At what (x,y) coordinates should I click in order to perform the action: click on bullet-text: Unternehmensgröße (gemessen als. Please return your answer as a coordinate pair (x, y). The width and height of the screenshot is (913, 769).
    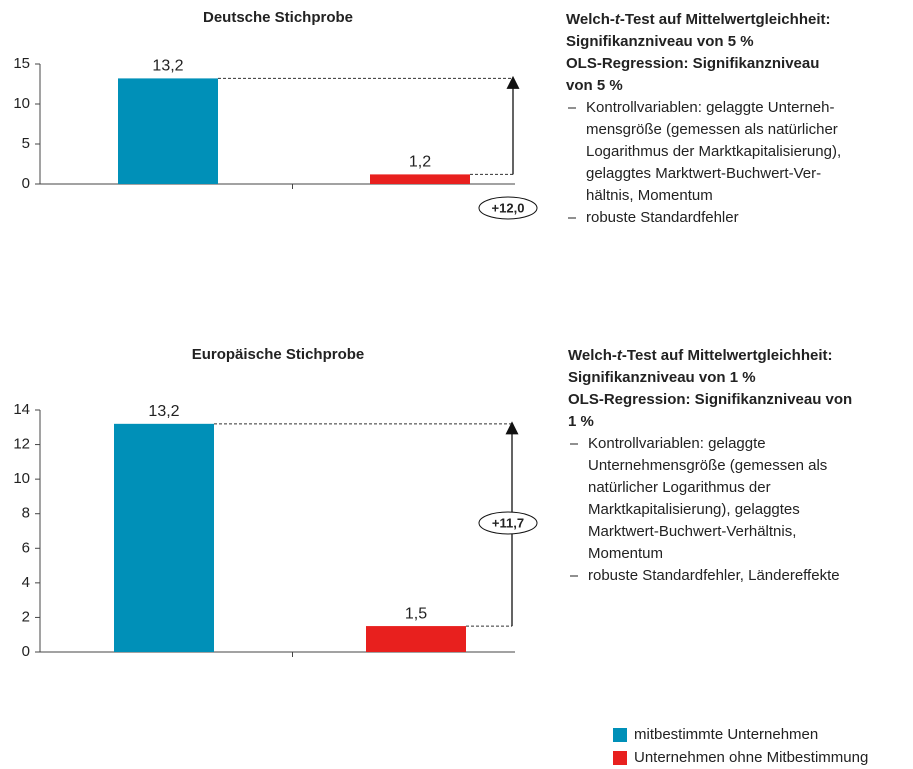
    Looking at the image, I should click on (707, 465).